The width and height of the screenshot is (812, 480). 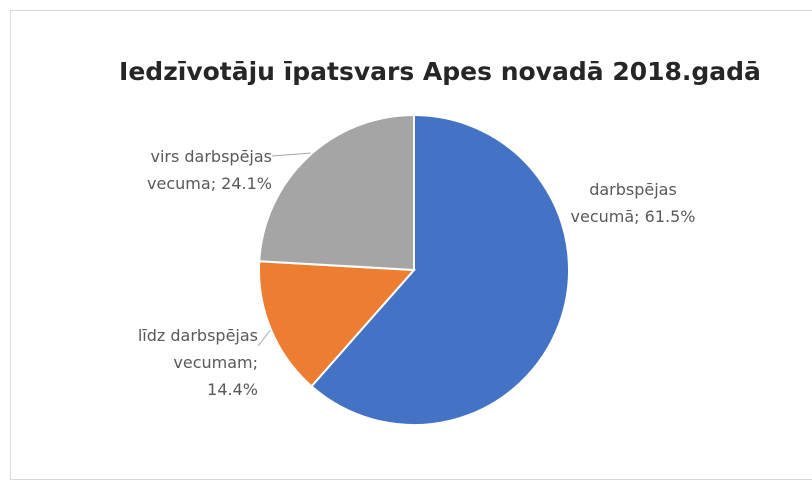 What do you see at coordinates (633, 203) in the screenshot?
I see `data-label: darbspējas vecumā; 61.5%` at bounding box center [633, 203].